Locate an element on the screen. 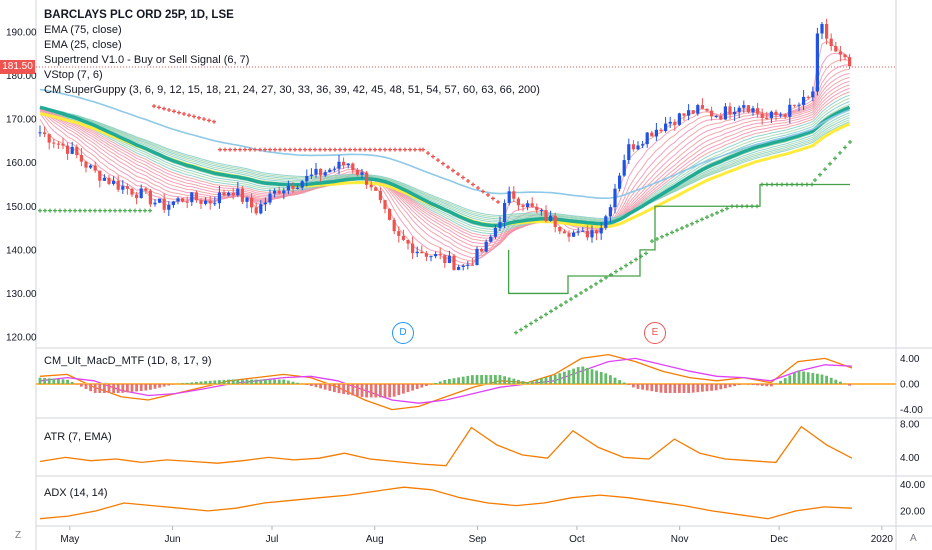 The width and height of the screenshot is (932, 550). legend-ema25: EMA (25, close) is located at coordinates (83, 45).